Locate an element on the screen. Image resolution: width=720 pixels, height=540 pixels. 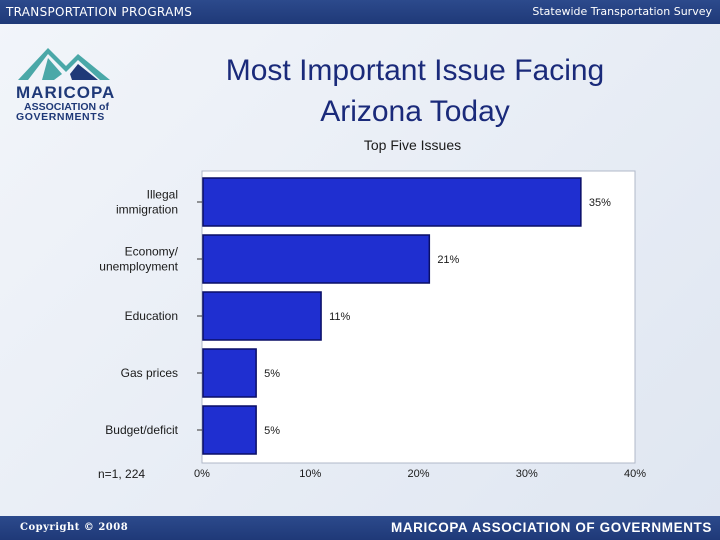
data-label-1: 21% is located at coordinates (448, 260).